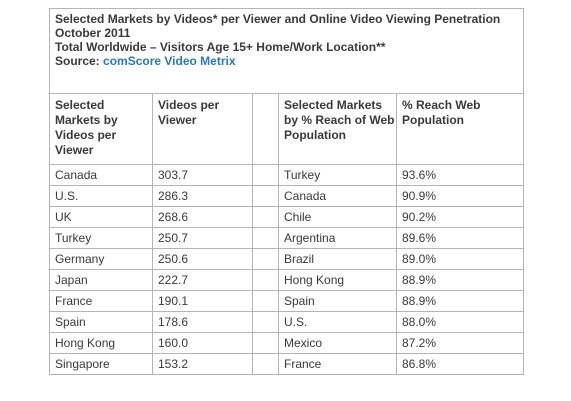 This screenshot has height=401, width=571. What do you see at coordinates (101, 217) in the screenshot?
I see `market-by-videos-cell: UK` at bounding box center [101, 217].